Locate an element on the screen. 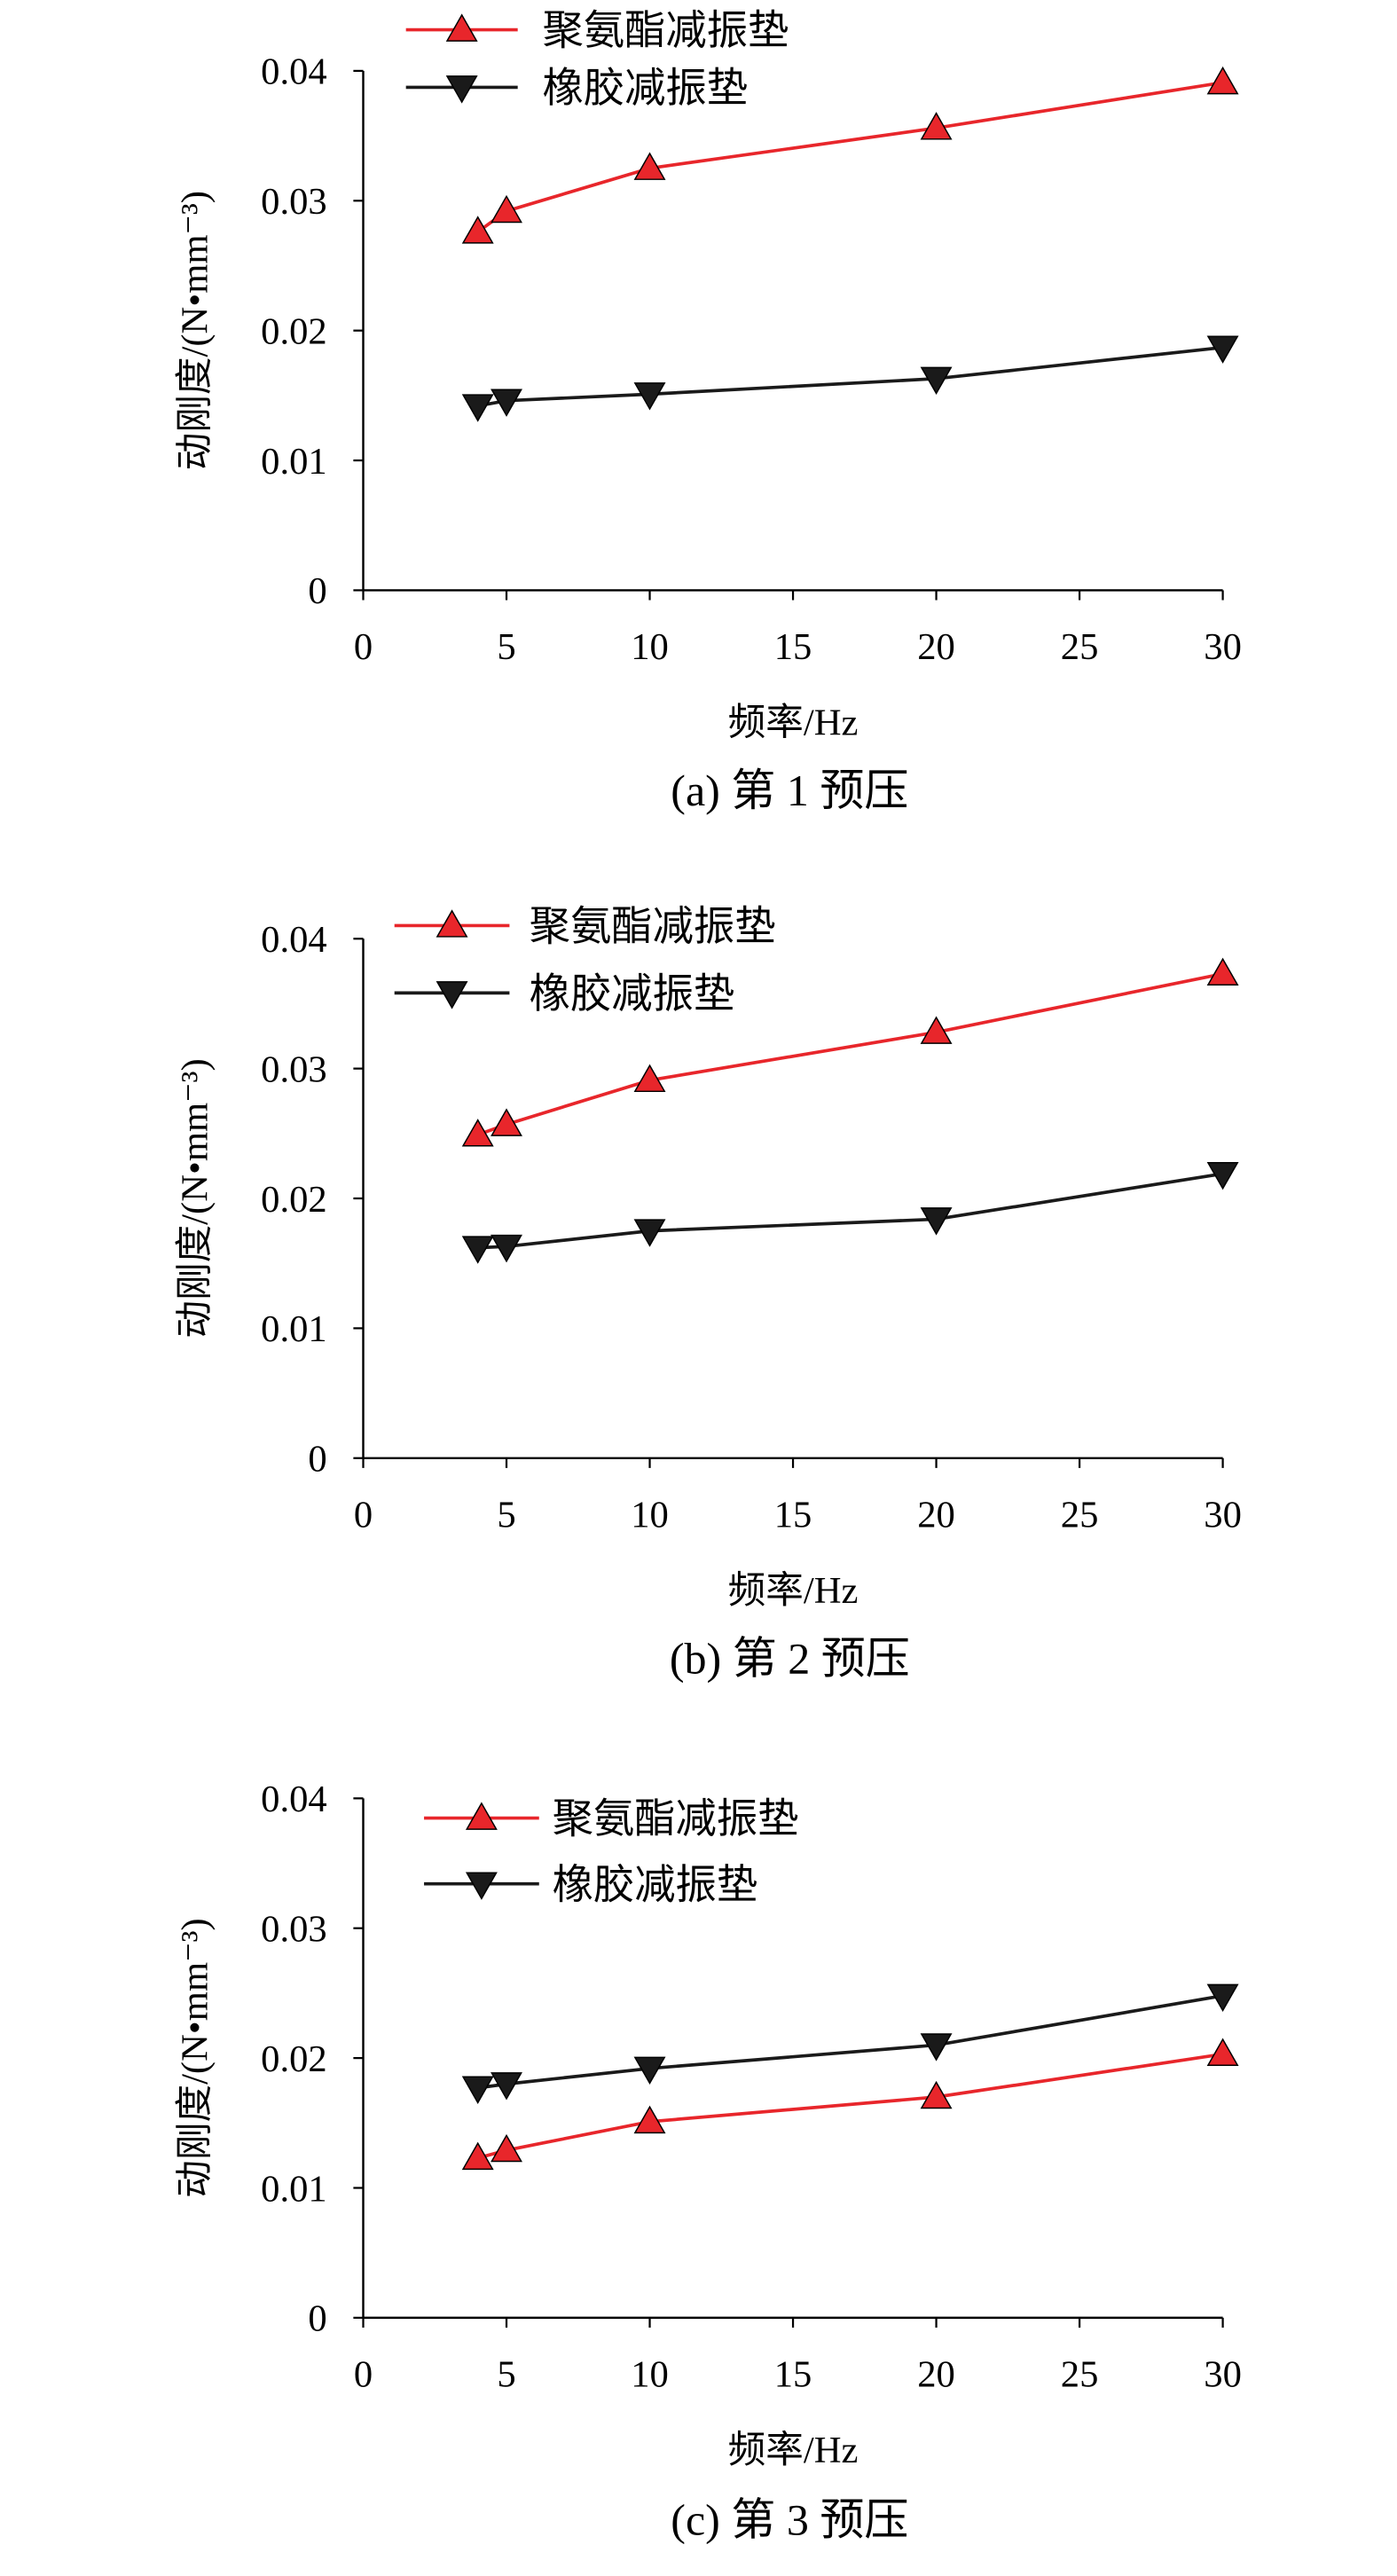 The height and width of the screenshot is (2576, 1397). chart-caption: (c) 第 3 预压 is located at coordinates (789, 2519).